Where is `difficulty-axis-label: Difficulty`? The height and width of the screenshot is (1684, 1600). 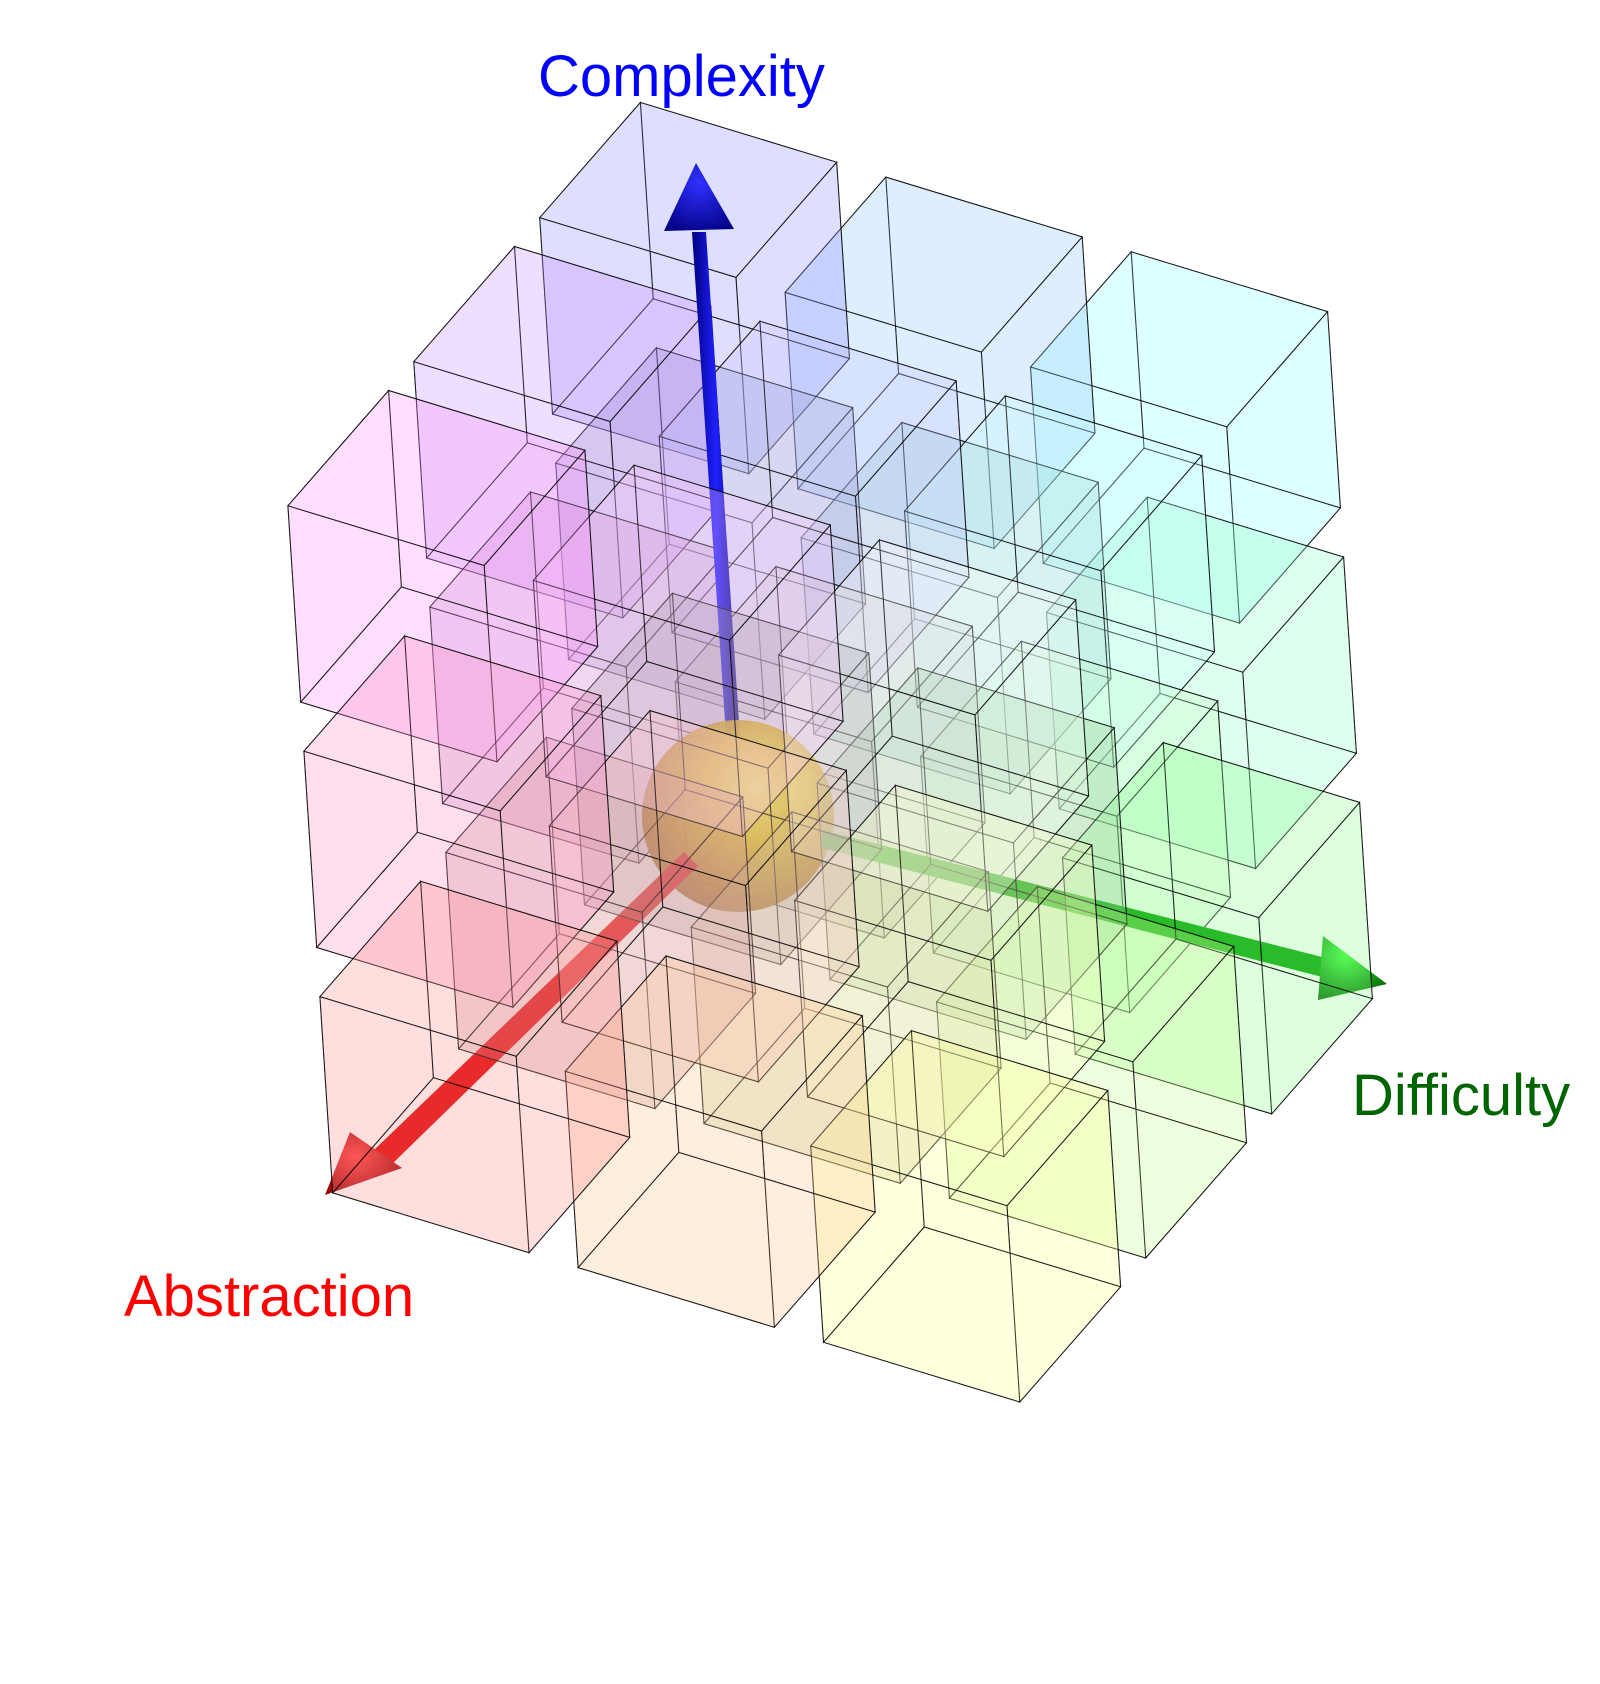 difficulty-axis-label: Difficulty is located at coordinates (1461, 1095).